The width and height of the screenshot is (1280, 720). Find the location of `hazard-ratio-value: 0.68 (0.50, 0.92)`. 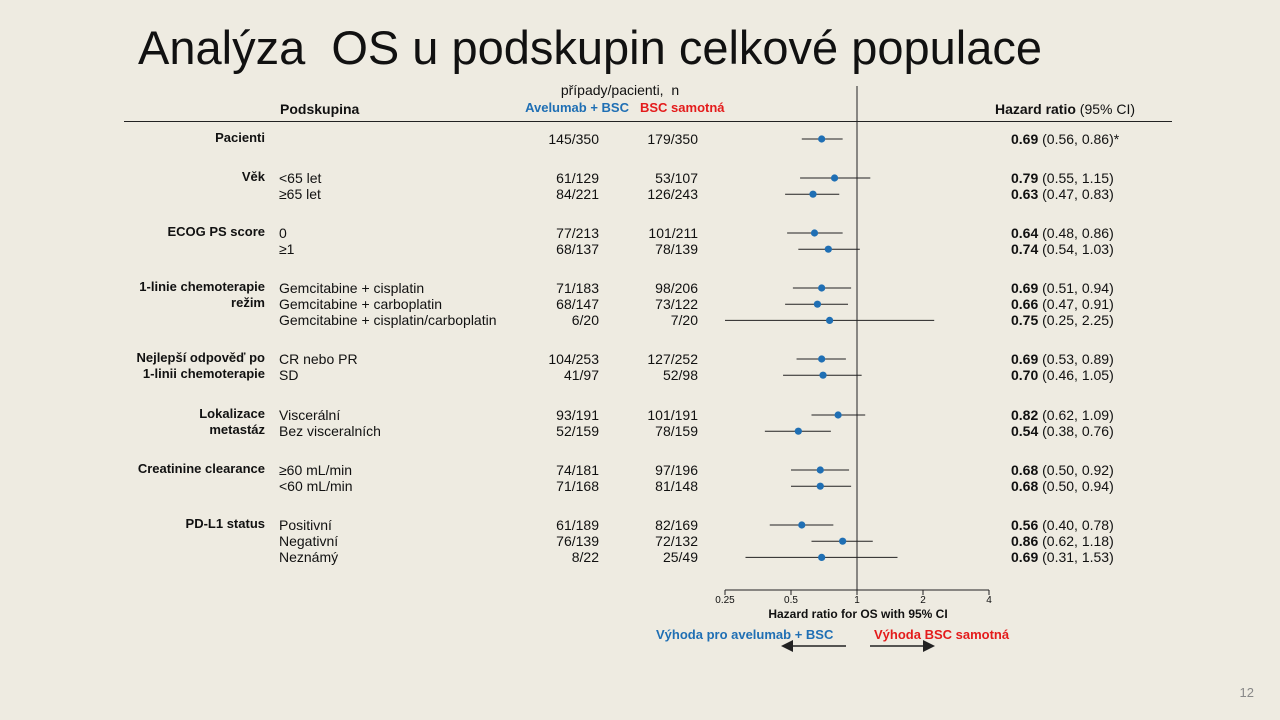

hazard-ratio-value: 0.68 (0.50, 0.92) is located at coordinates (1062, 470).